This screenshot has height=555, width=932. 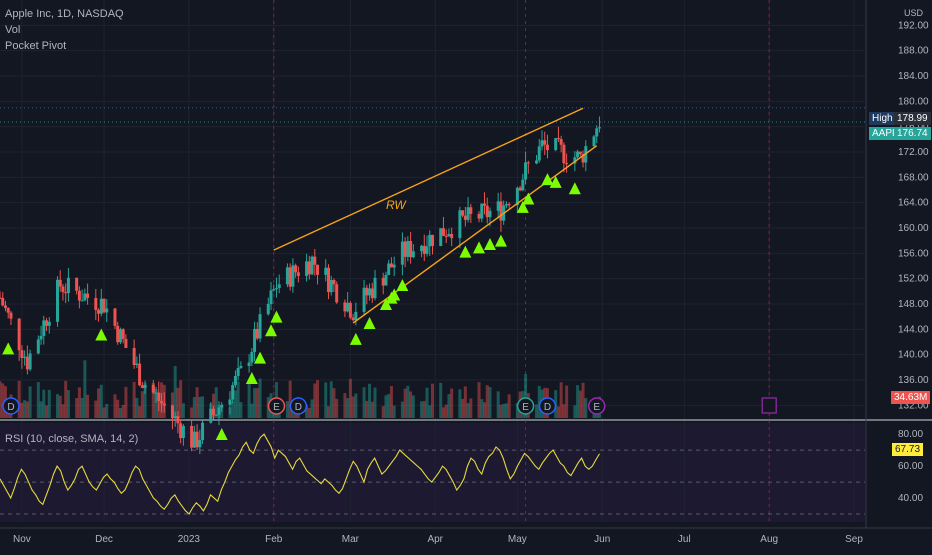 What do you see at coordinates (13, 30) in the screenshot?
I see `volume-indicator-label: Vol` at bounding box center [13, 30].